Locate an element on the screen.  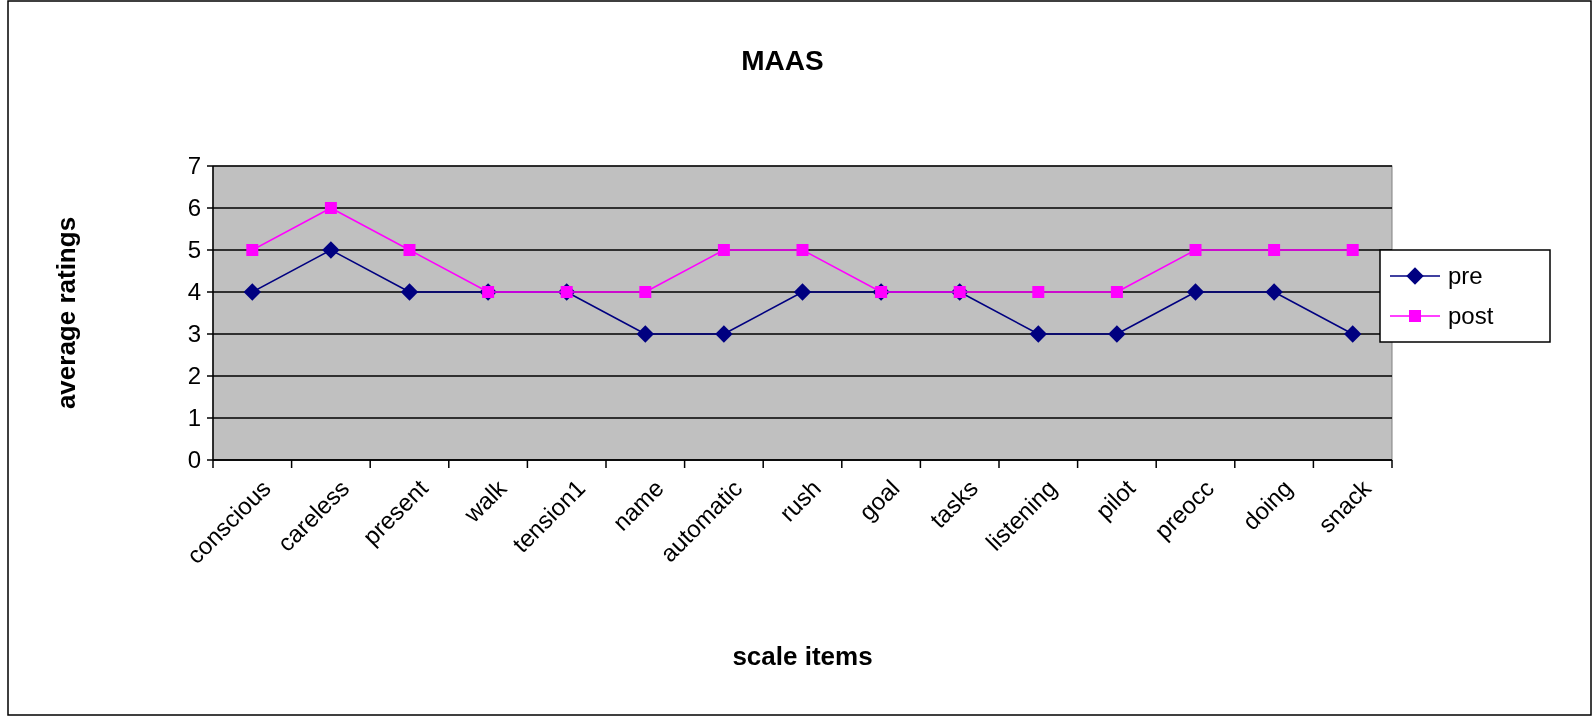
y-tick-label: 6 is located at coordinates (194, 208).